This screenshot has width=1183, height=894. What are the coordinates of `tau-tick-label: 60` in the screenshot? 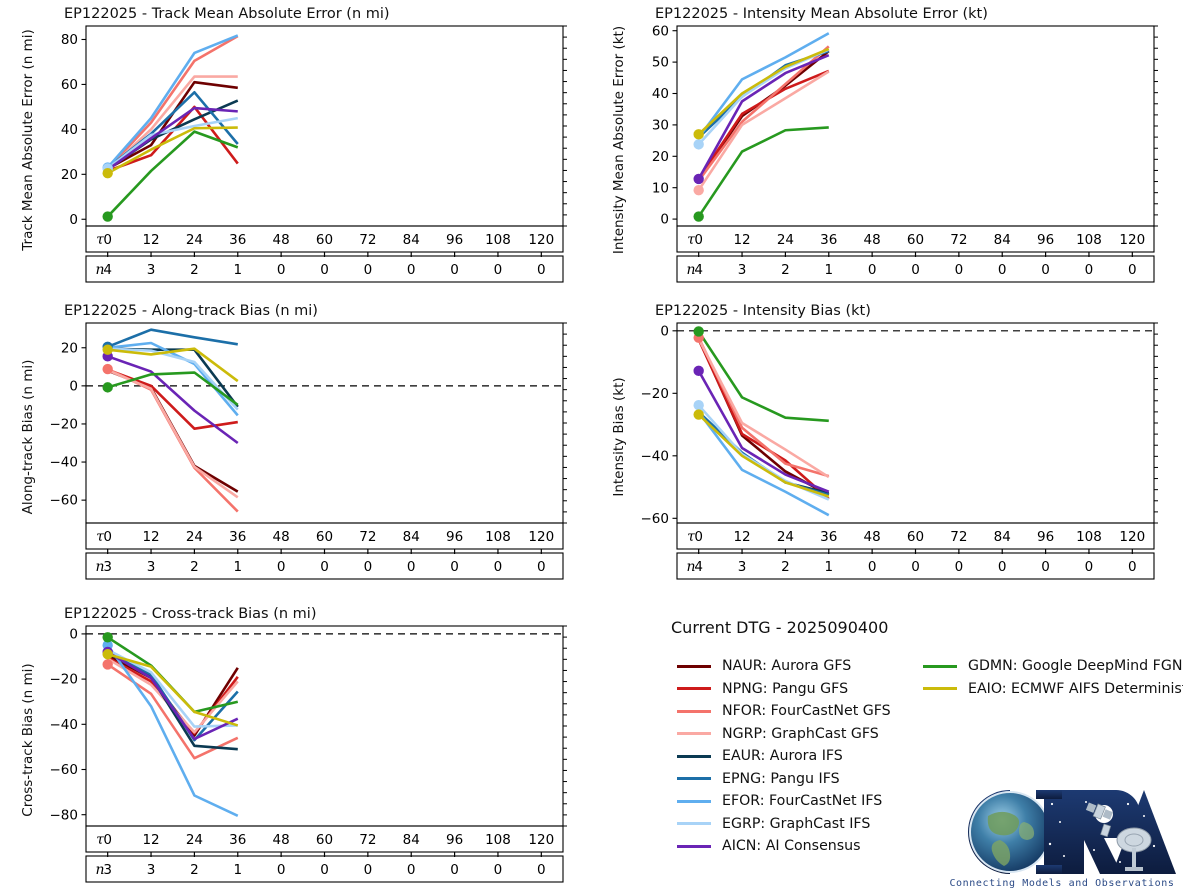 It's located at (324, 840).